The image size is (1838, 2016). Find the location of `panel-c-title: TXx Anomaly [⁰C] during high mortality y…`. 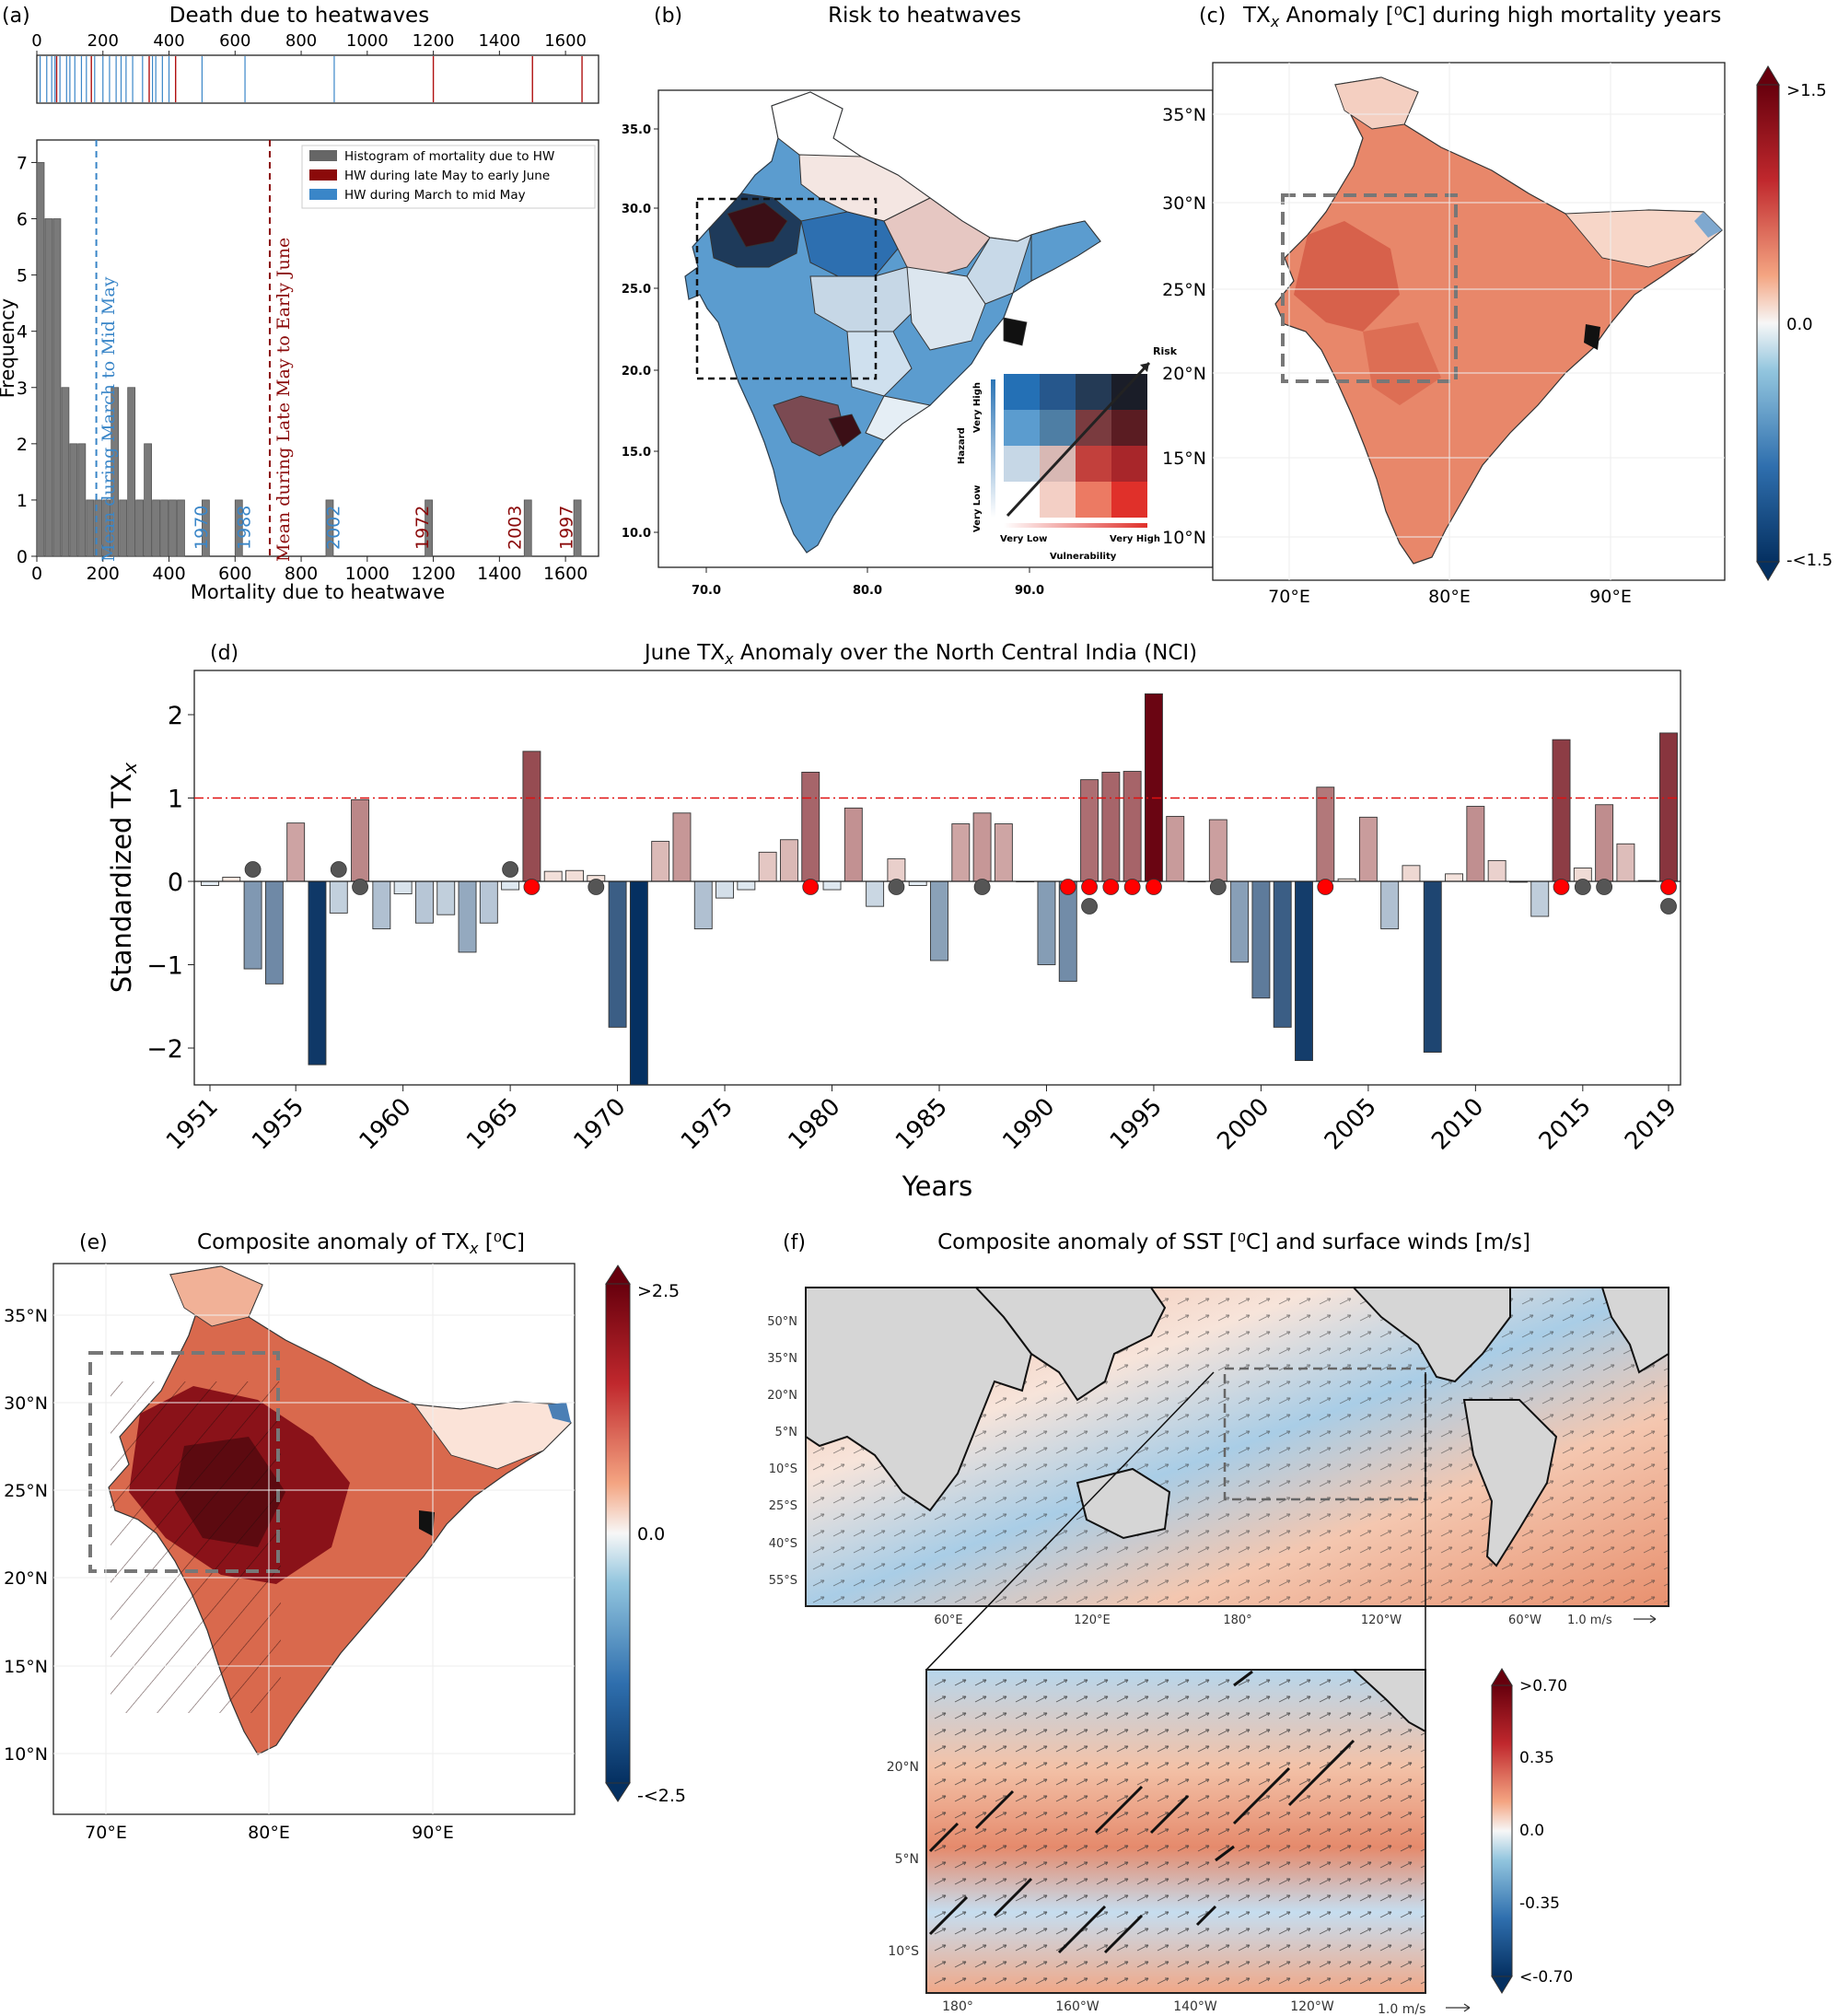

panel-c-title: TXx Anomaly [⁰C] during high mortality y… is located at coordinates (1481, 17).